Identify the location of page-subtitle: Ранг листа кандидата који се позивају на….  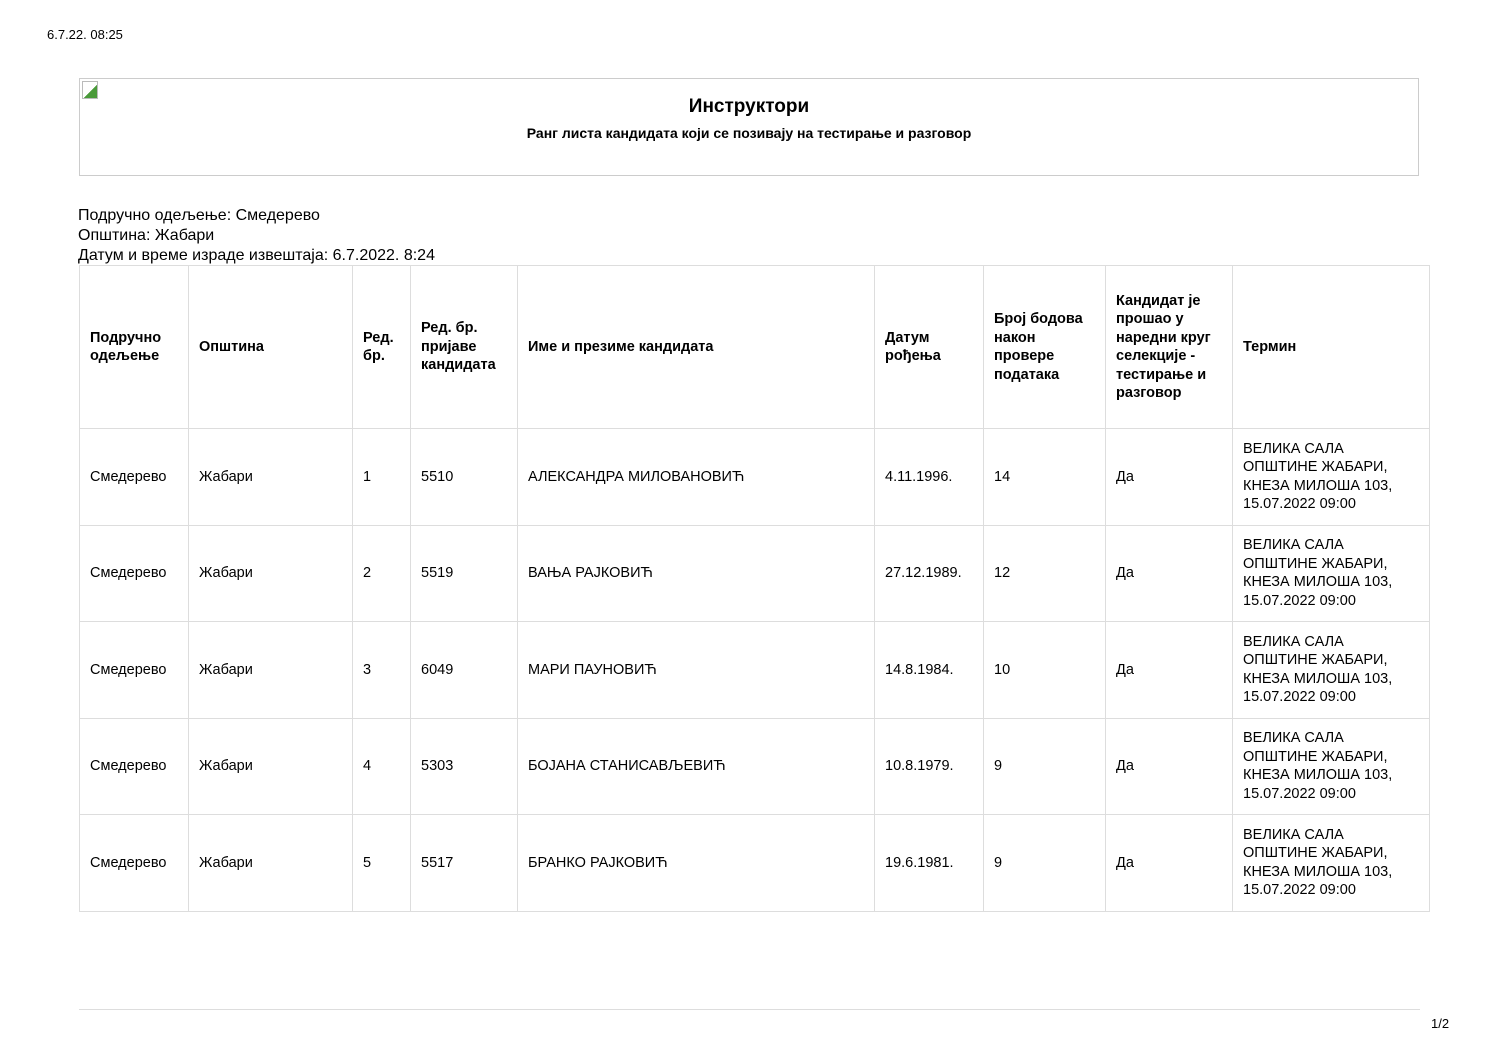
(749, 133).